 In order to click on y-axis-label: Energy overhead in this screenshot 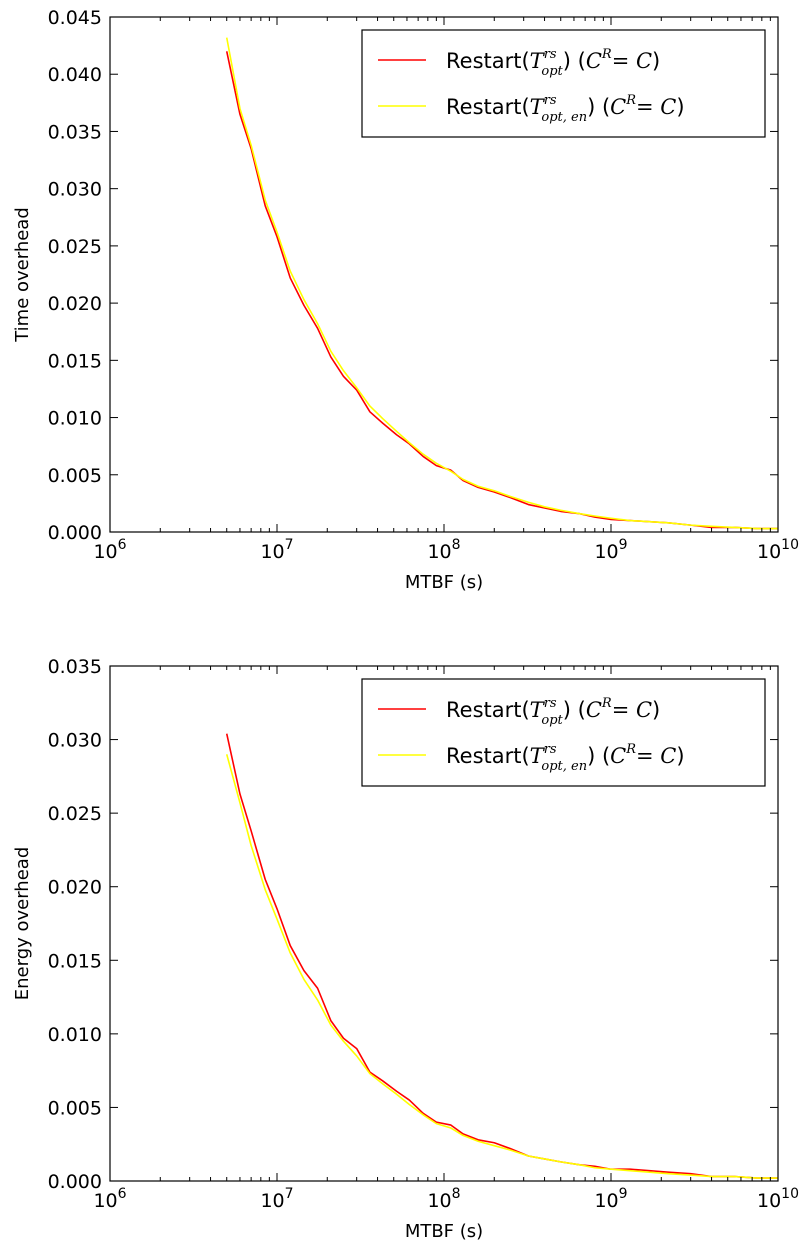, I will do `click(22, 924)`.